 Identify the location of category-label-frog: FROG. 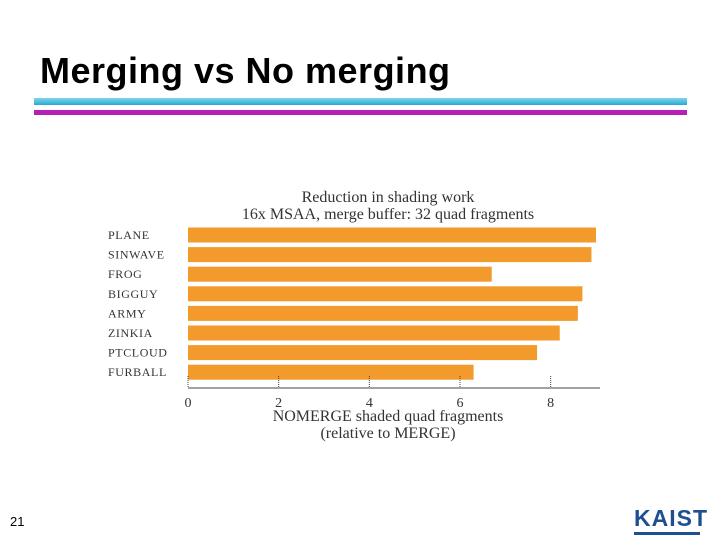
(125, 274).